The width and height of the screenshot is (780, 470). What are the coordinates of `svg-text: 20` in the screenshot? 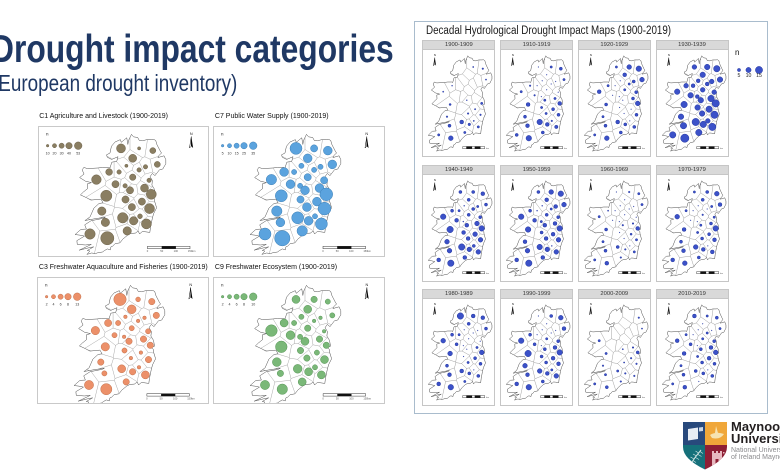 It's located at (54, 153).